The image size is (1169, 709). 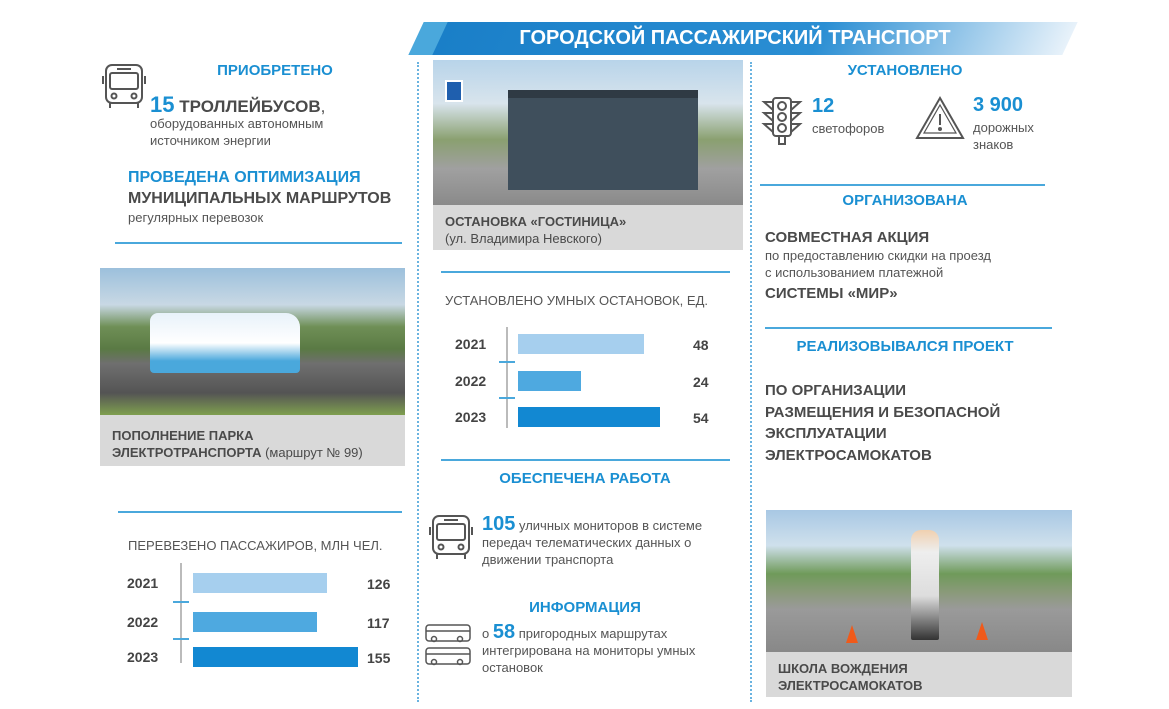 What do you see at coordinates (735, 38) in the screenshot?
I see `page-title: ГОРОДСКОЙ ПАССАЖИРСКИЙ ТРАНСПОРТ` at bounding box center [735, 38].